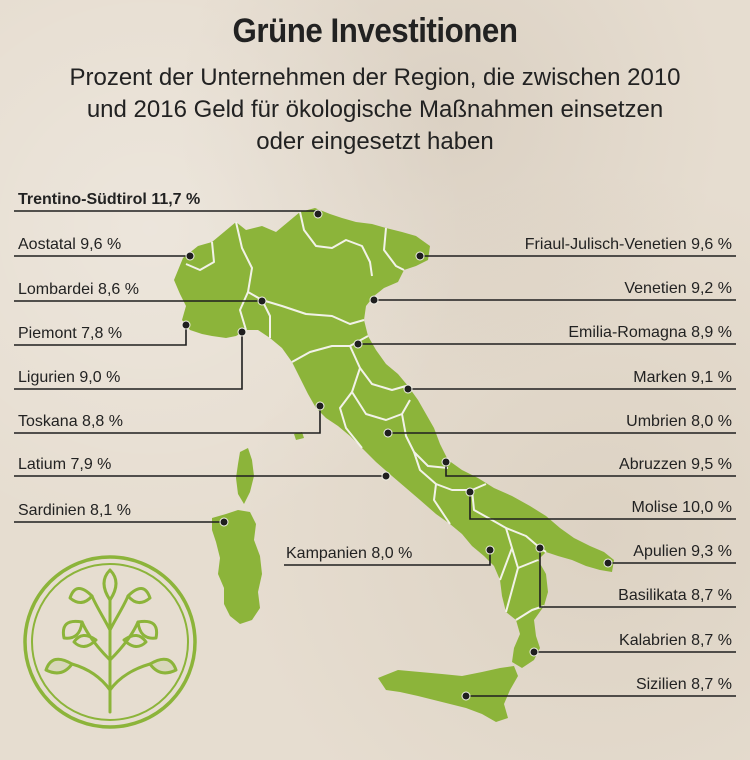 The height and width of the screenshot is (760, 750). Describe the element at coordinates (675, 640) in the screenshot. I see `label-kalabrien: Kalabrien 8,7 %` at that location.